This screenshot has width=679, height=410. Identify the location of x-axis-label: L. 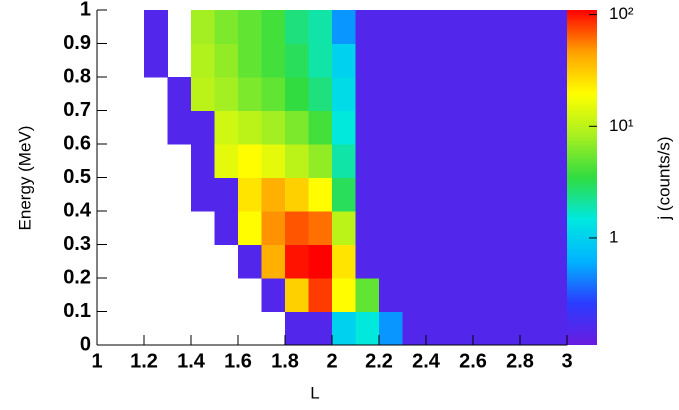
(314, 392).